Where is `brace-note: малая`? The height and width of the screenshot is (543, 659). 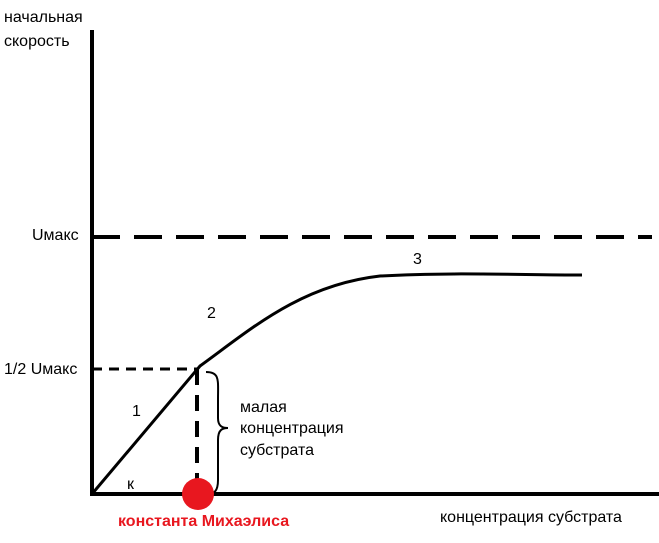
brace-note: малая is located at coordinates (263, 407).